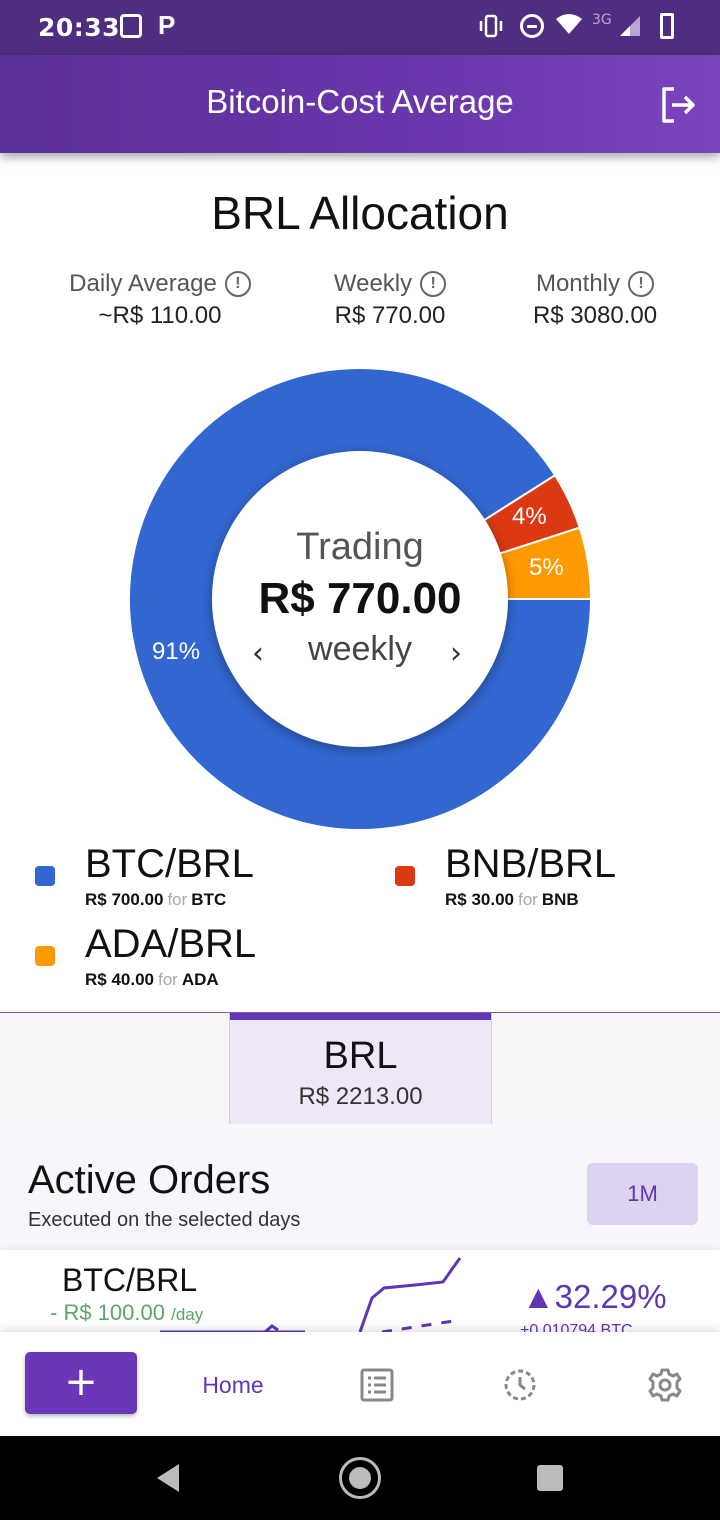 The height and width of the screenshot is (1520, 720). What do you see at coordinates (595, 300) in the screenshot?
I see `monthly-stat: Monthly! R$ 3080.00` at bounding box center [595, 300].